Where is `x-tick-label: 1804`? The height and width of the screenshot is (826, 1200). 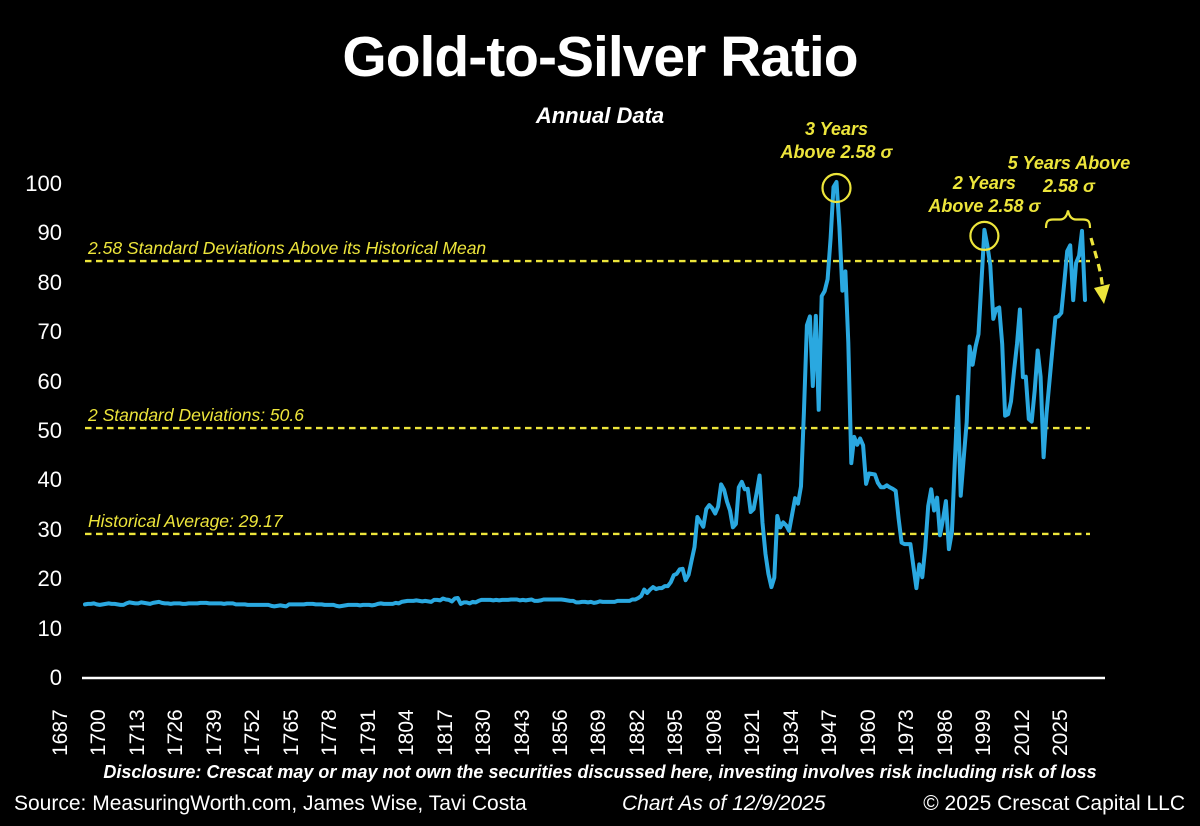
x-tick-label: 1804 is located at coordinates (407, 732).